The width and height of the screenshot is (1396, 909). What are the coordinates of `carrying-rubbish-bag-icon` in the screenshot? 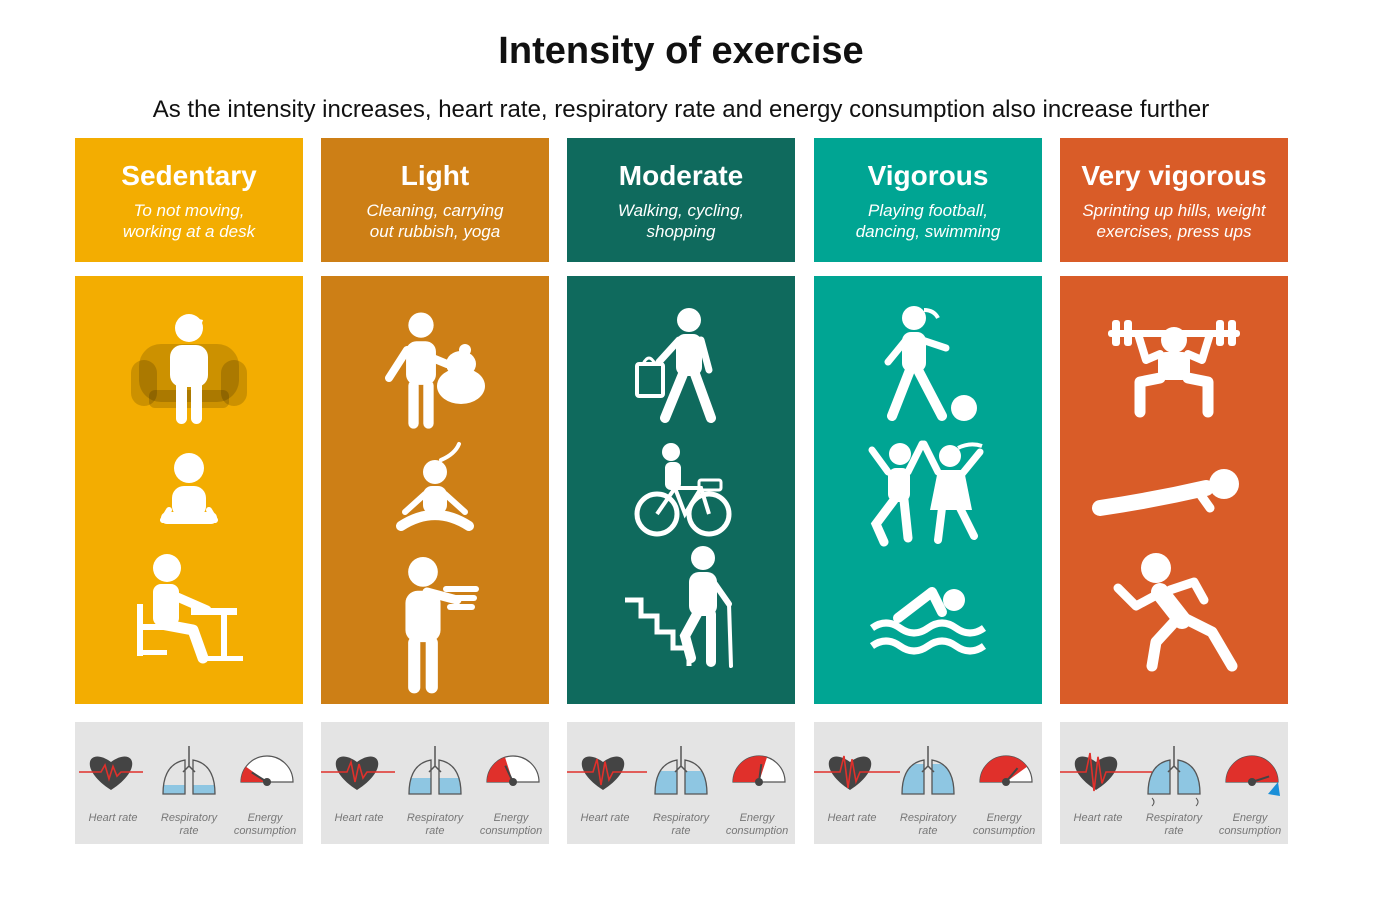 It's located at (435, 370).